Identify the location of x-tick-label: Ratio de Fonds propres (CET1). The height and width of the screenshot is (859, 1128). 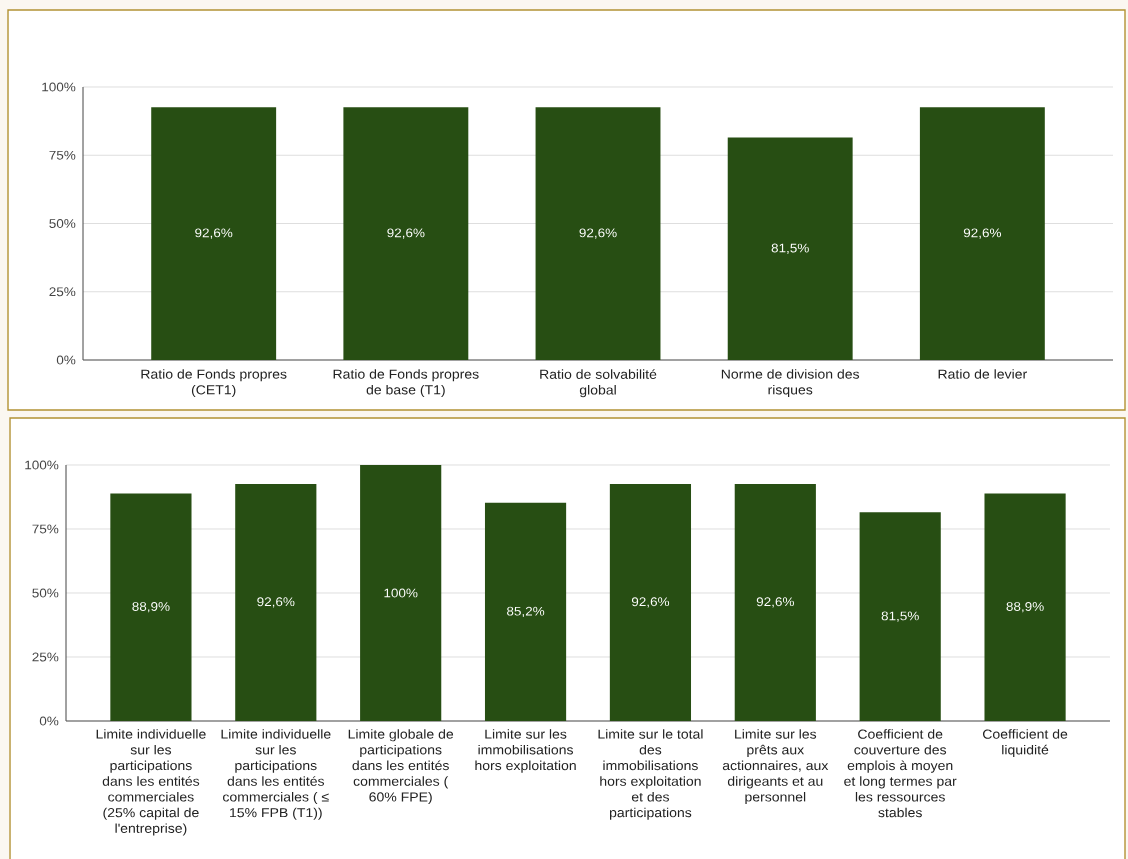
(214, 383).